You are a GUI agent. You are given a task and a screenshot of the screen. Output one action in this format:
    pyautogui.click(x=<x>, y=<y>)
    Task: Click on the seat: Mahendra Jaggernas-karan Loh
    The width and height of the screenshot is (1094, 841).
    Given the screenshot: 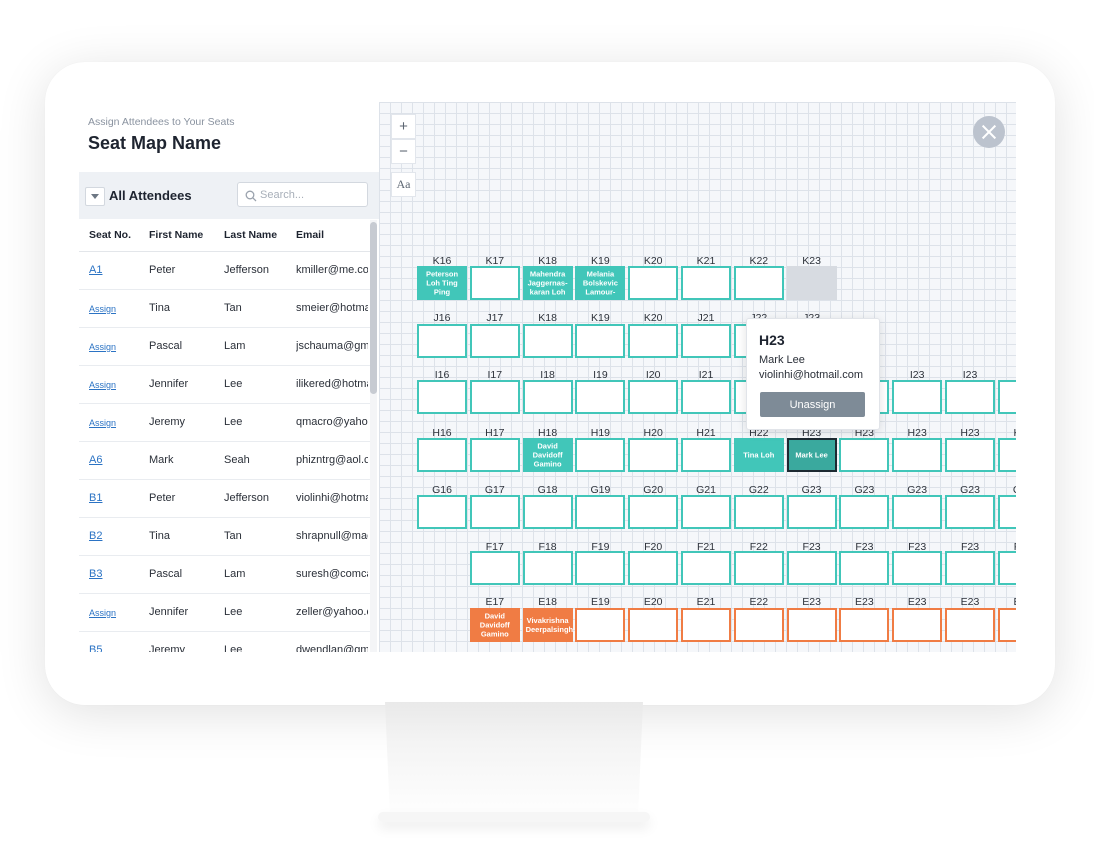 What is the action you would take?
    pyautogui.click(x=547, y=283)
    